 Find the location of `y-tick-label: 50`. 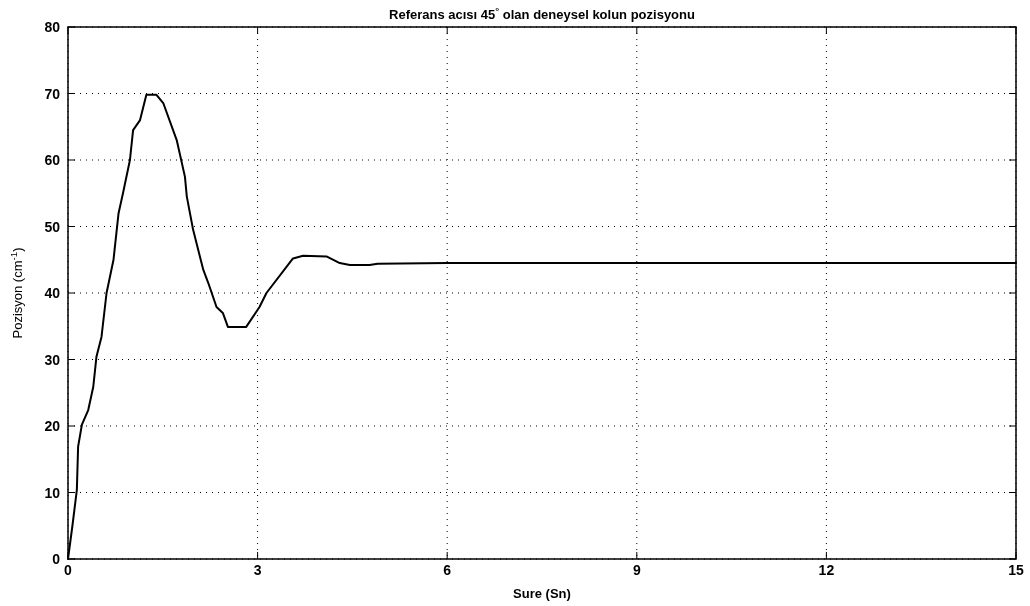

y-tick-label: 50 is located at coordinates (52, 226).